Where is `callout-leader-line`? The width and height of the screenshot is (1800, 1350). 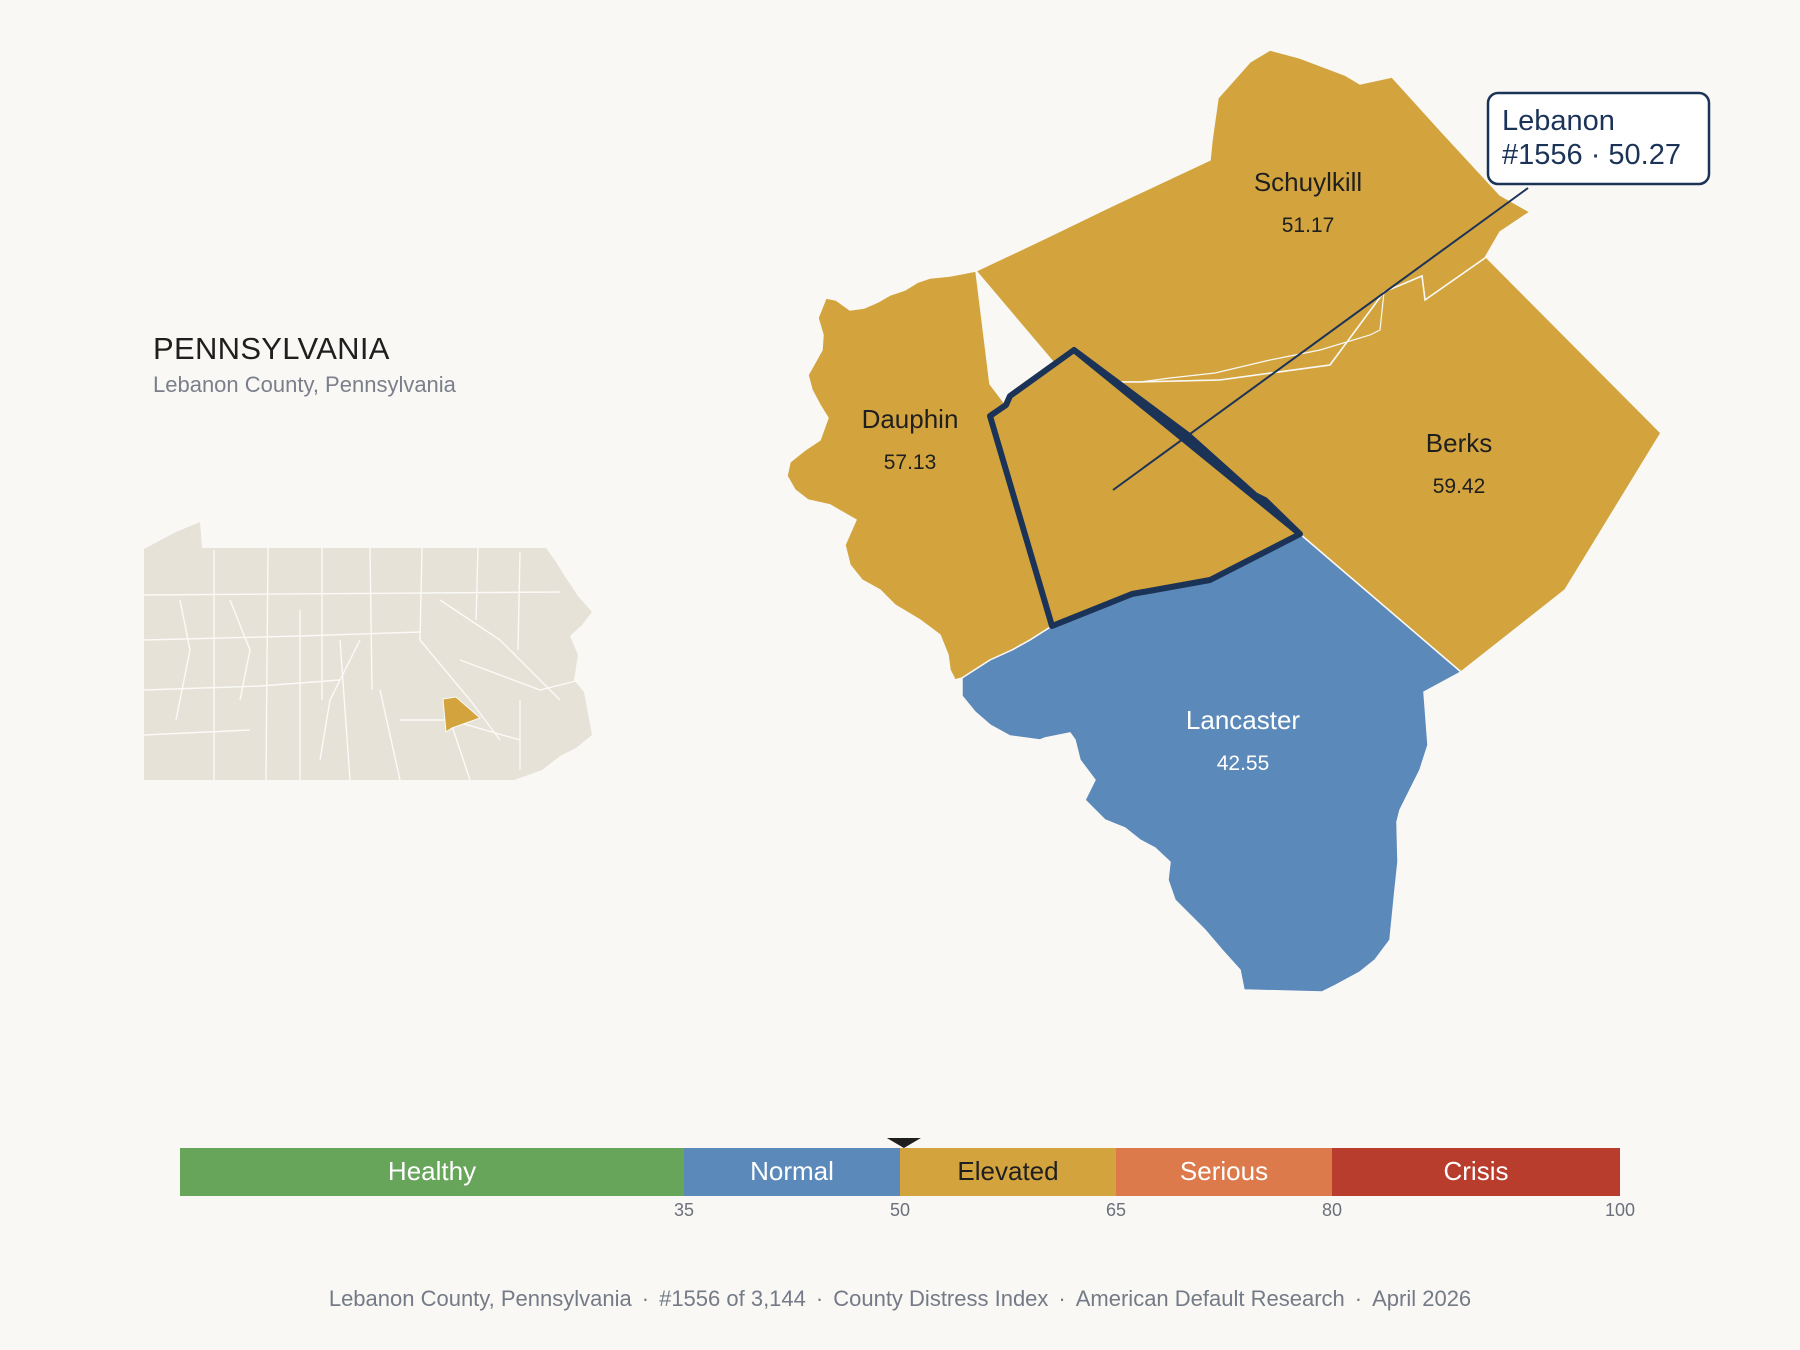 callout-leader-line is located at coordinates (1320, 339).